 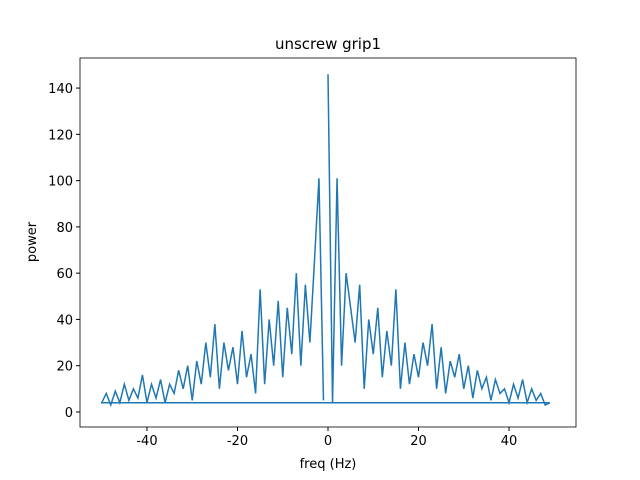 I want to click on y-tick-label: 20, so click(x=64, y=367).